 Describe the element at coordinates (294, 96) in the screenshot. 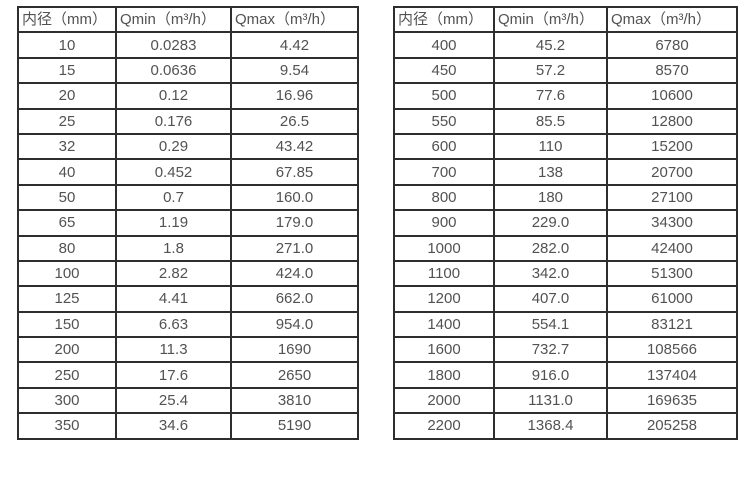

I see `table-cell: 16.96` at that location.